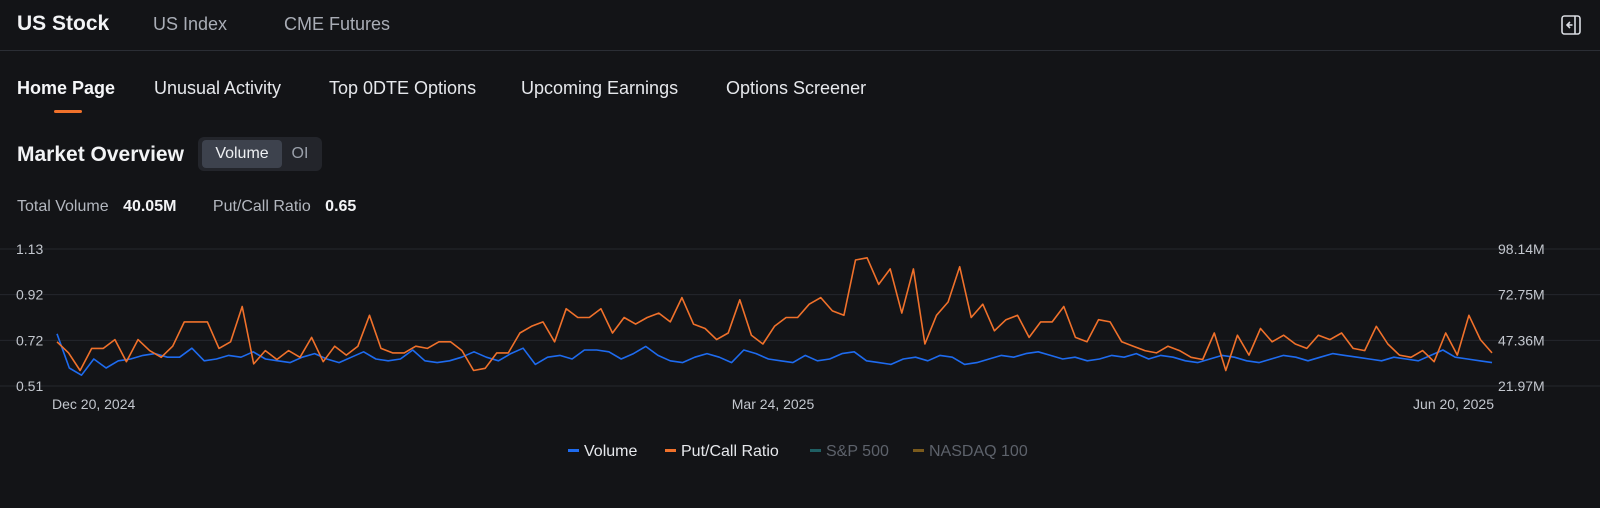  I want to click on legend-volume: Volume, so click(602, 452).